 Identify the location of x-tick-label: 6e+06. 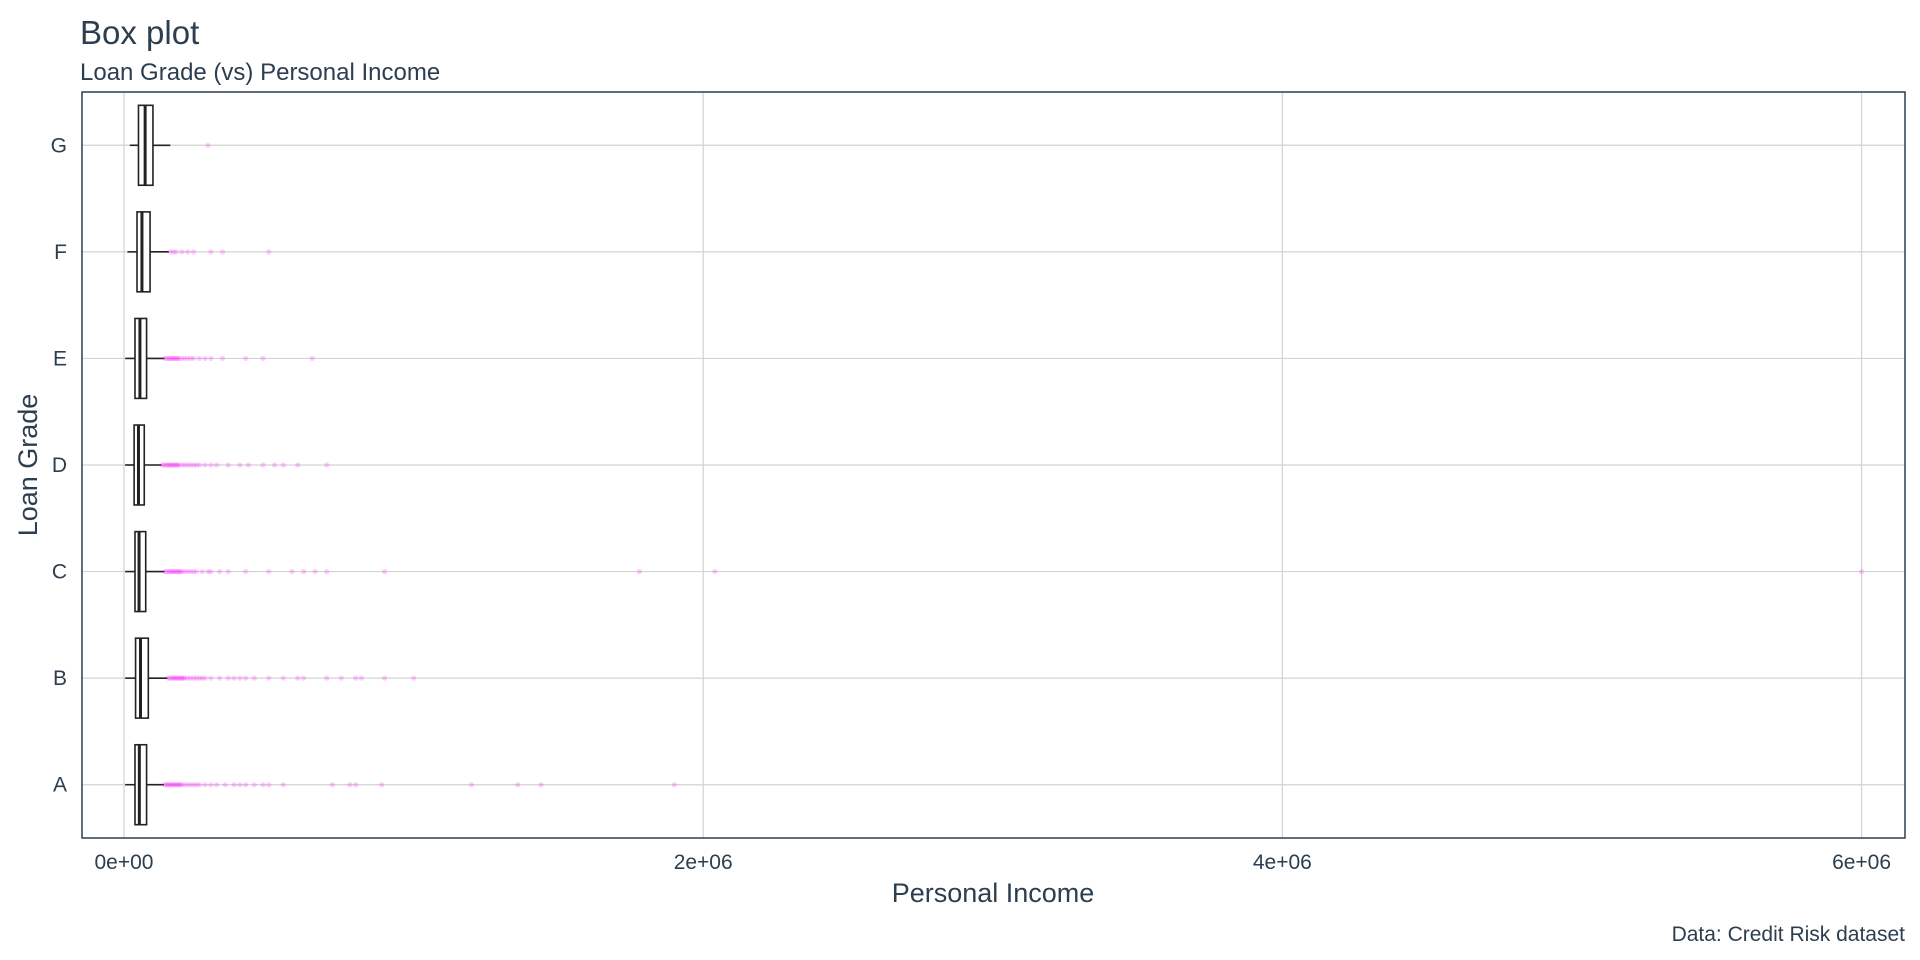
(1861, 862).